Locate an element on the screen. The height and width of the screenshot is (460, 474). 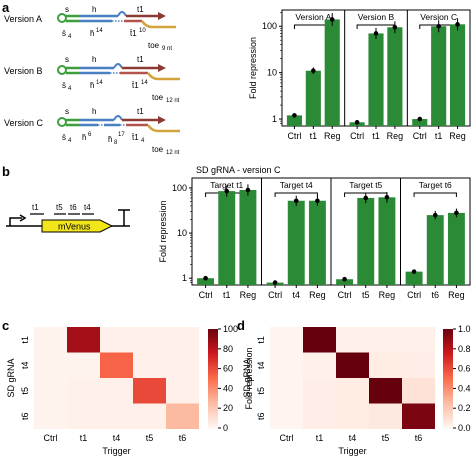
colorbar-tick-label: 0.2 is located at coordinates (464, 408).